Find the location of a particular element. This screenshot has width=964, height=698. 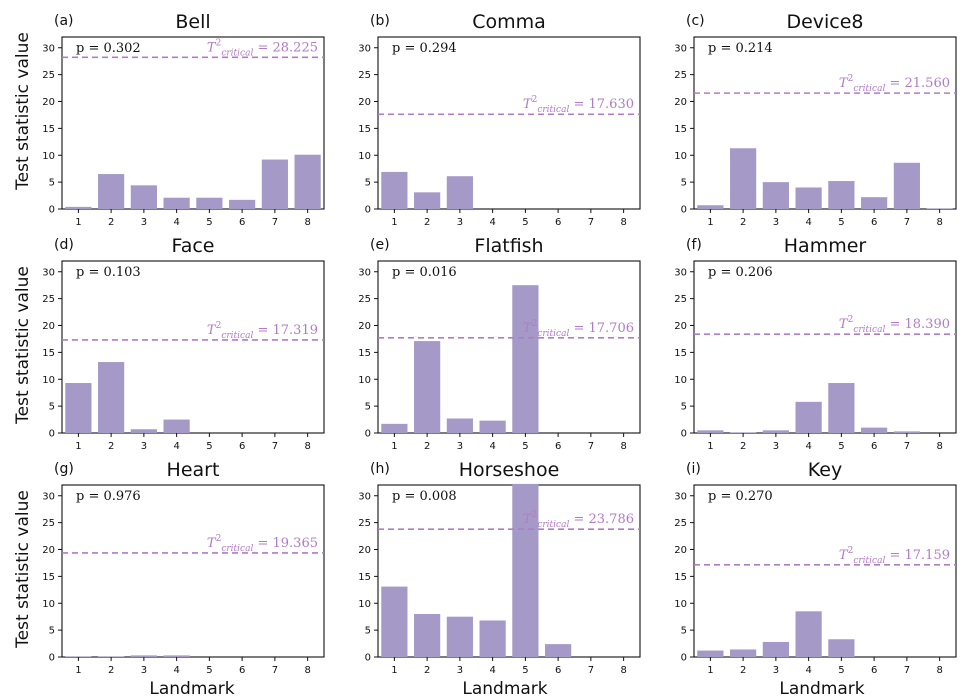

y-axis-label-row-3: Test statistic value is located at coordinates (23, 569).